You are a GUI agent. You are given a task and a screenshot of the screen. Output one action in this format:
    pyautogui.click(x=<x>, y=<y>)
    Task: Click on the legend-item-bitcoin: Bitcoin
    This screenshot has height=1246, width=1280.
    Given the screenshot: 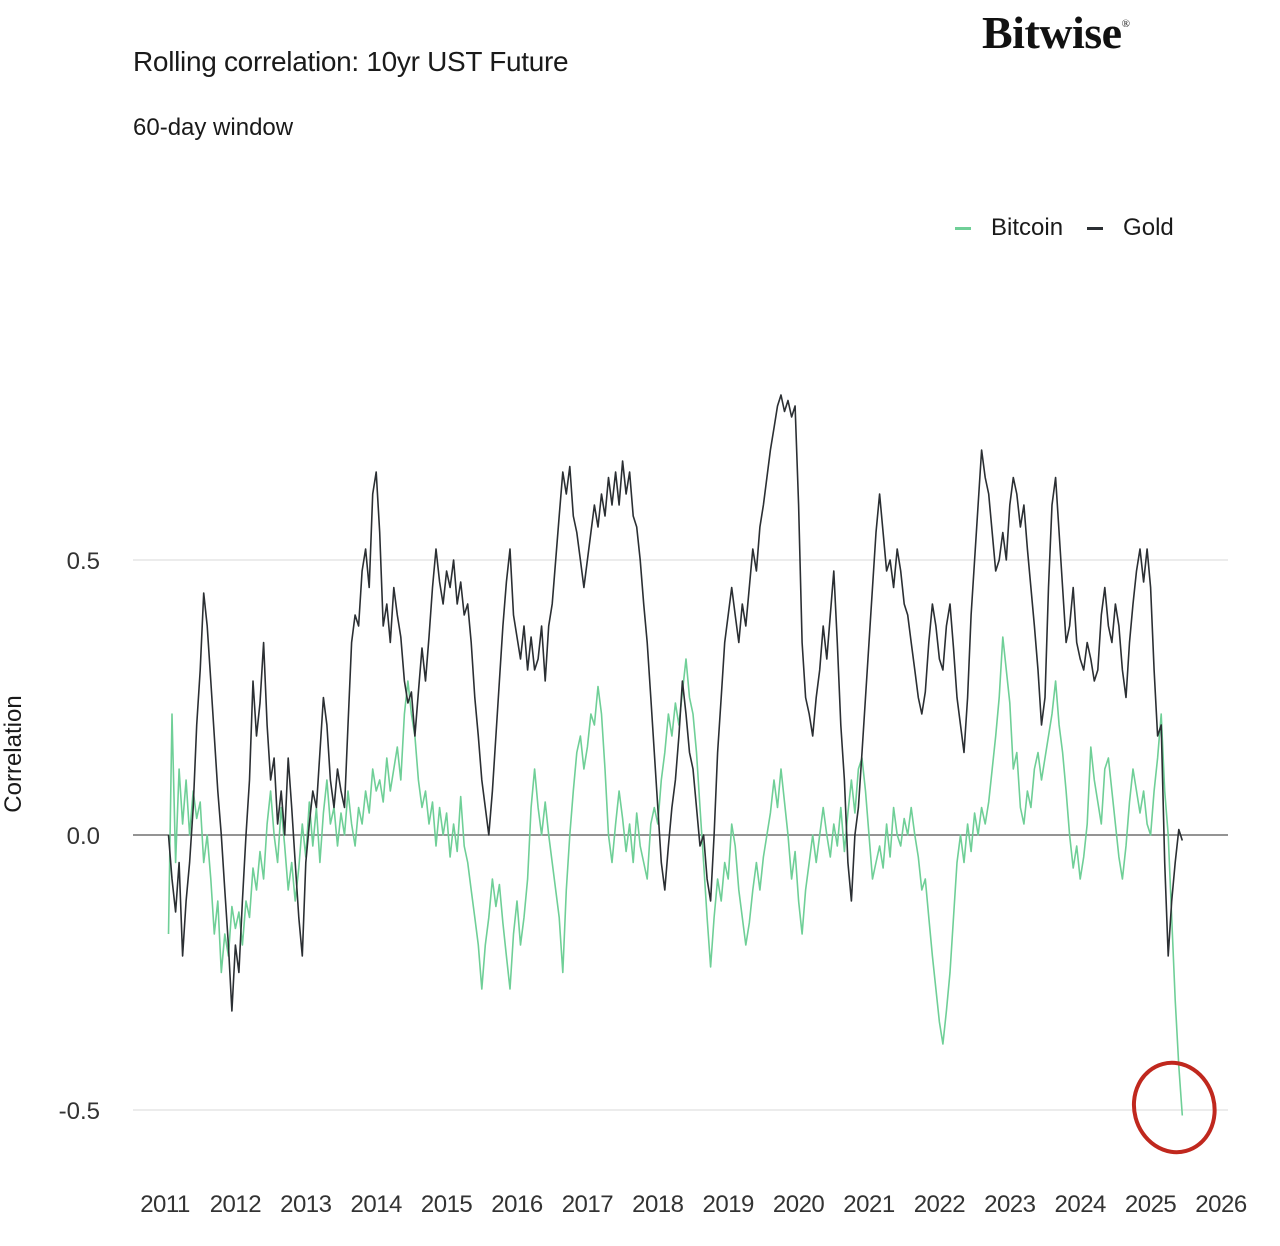 What is the action you would take?
    pyautogui.click(x=1009, y=228)
    